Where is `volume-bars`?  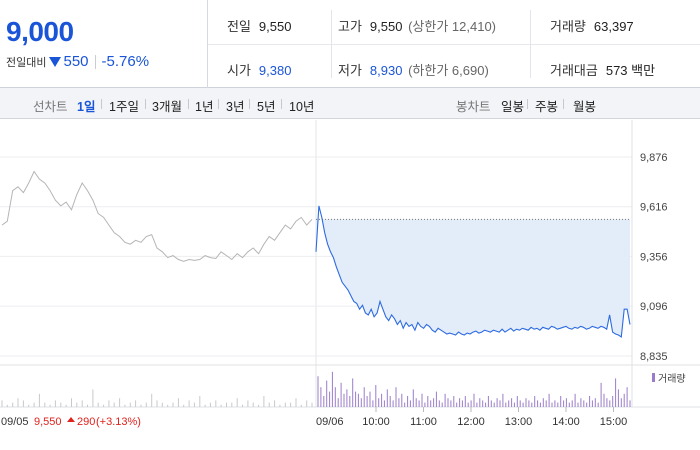
volume-bars is located at coordinates (316, 389).